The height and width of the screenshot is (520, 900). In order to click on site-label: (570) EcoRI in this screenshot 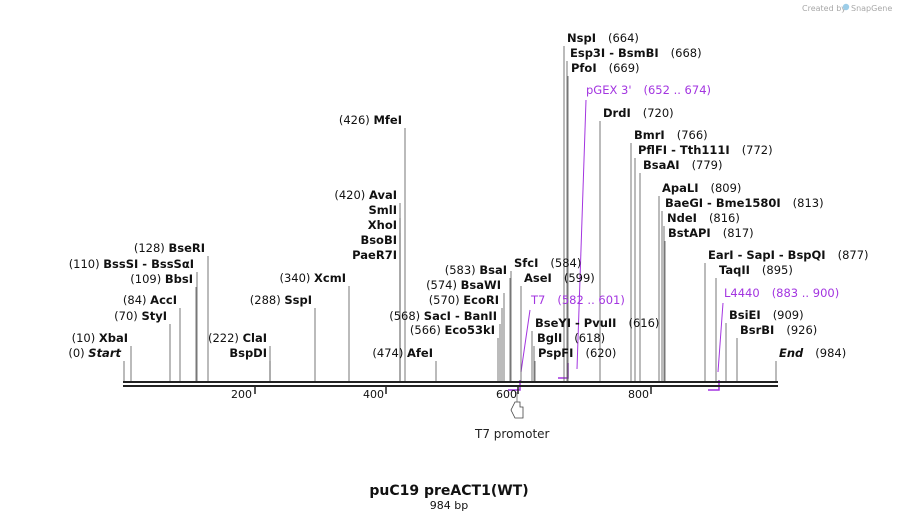, I will do `click(464, 300)`.